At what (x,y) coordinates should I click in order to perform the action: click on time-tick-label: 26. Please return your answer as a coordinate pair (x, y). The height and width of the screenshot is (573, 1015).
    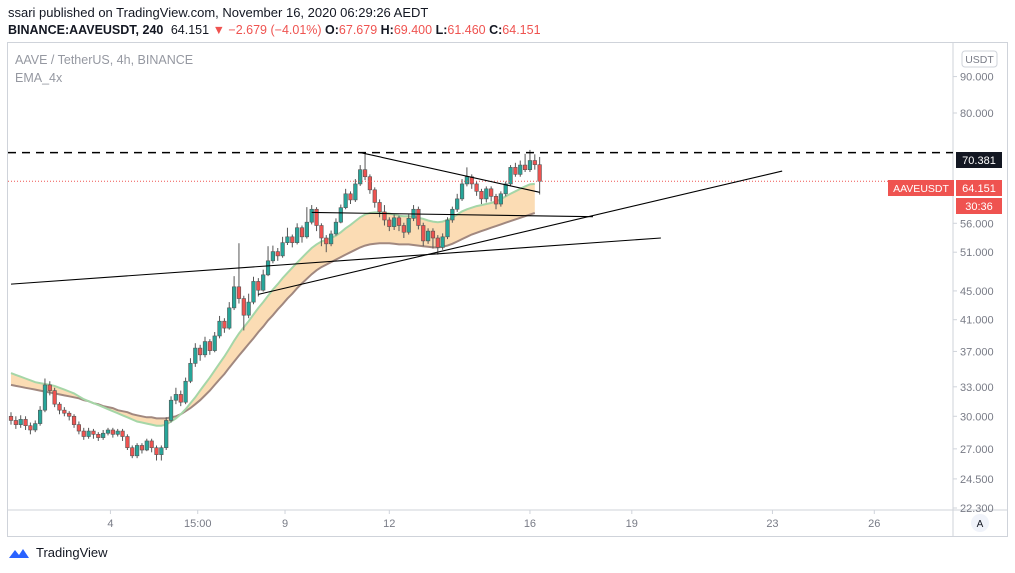
    Looking at the image, I should click on (874, 524).